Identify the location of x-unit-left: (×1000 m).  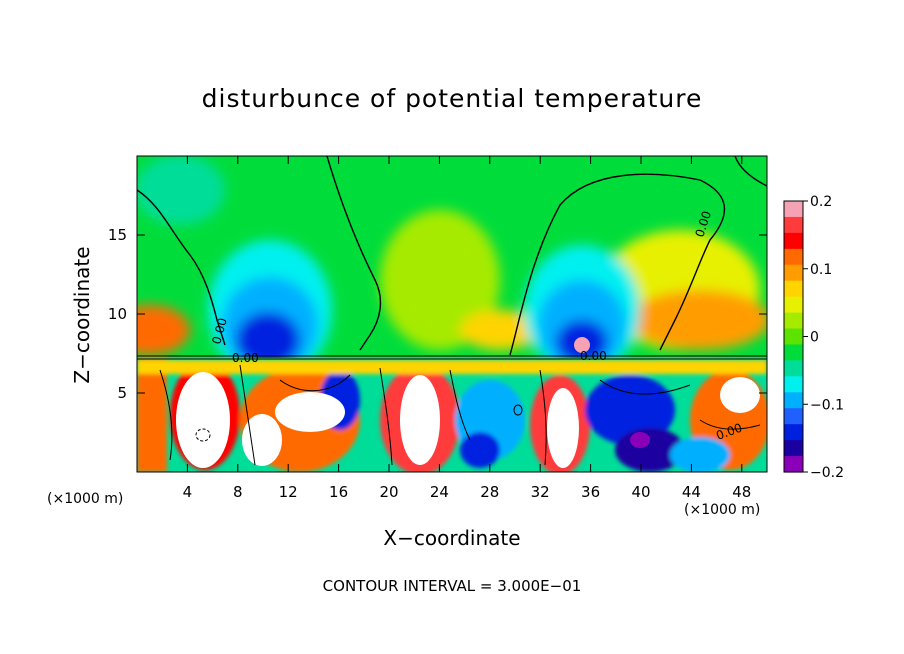
(85, 499).